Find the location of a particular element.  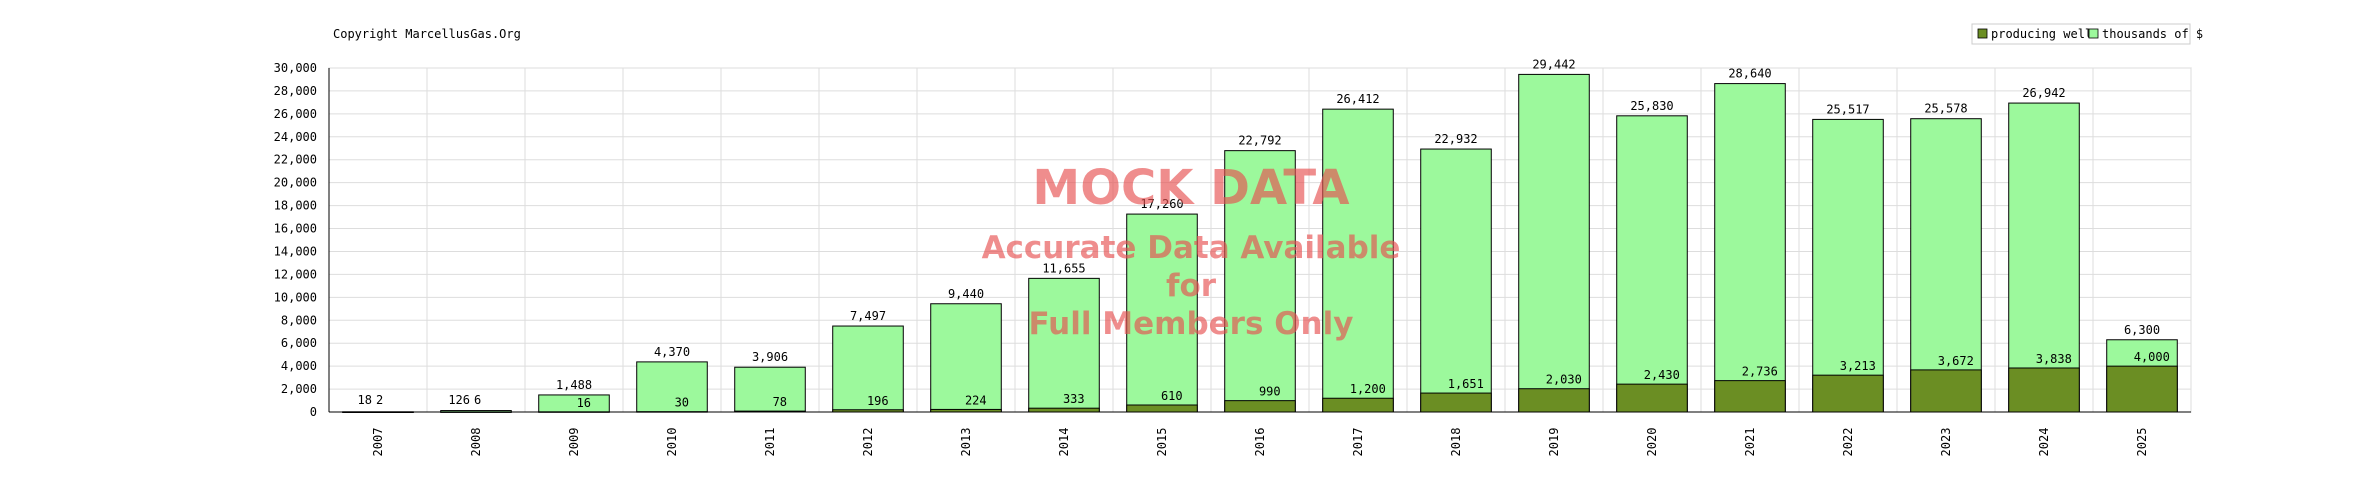

bar-thousands-2009 is located at coordinates (574, 403).